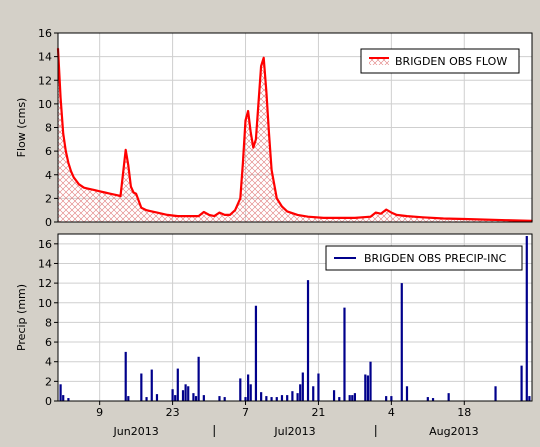  What do you see at coordinates (45, 263) in the screenshot?
I see `precip-y-tick-label: 14` at bounding box center [45, 263].